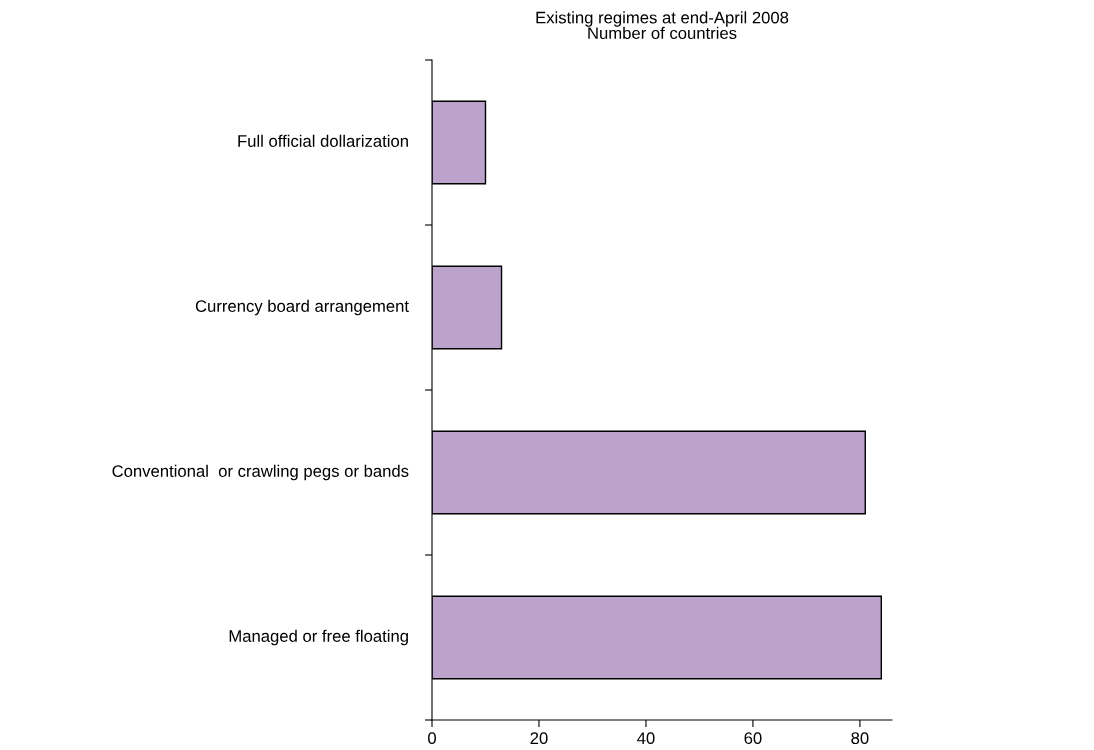  What do you see at coordinates (662, 25) in the screenshot?
I see `chart-title: Existing regimes at end-April 2008 Number of countries` at bounding box center [662, 25].